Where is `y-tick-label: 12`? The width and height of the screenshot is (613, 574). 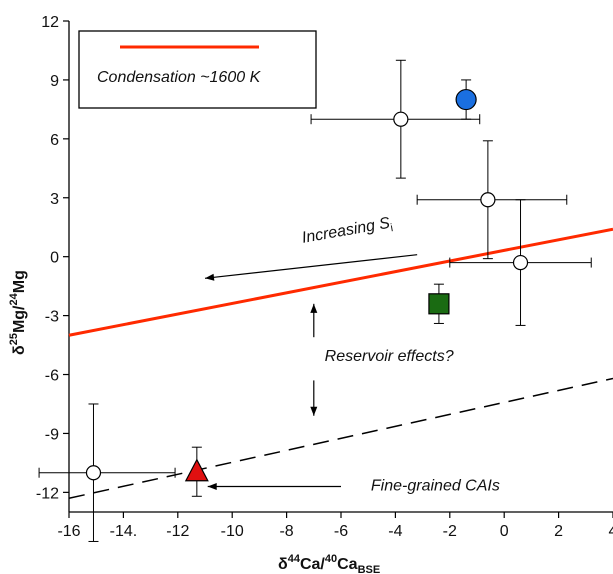
y-tick-label: 12 is located at coordinates (50, 22).